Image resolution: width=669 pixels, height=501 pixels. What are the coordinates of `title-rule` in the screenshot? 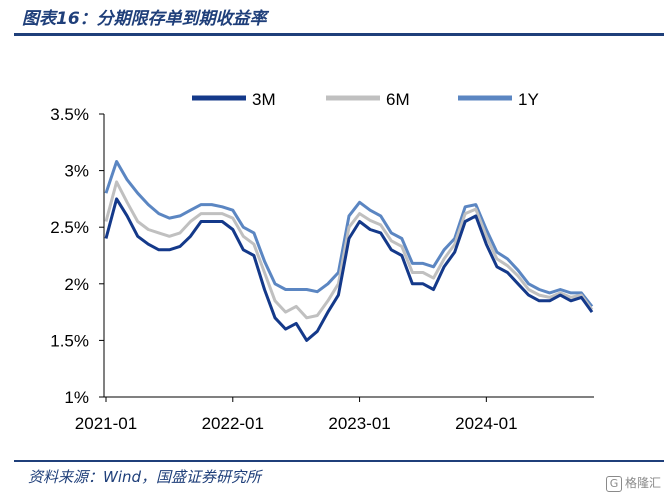 It's located at (339, 34).